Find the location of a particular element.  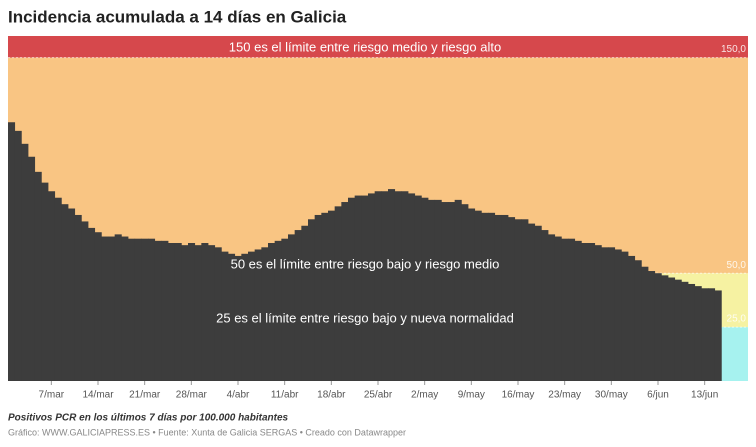

x-tick-label: 13/jun is located at coordinates (704, 395).